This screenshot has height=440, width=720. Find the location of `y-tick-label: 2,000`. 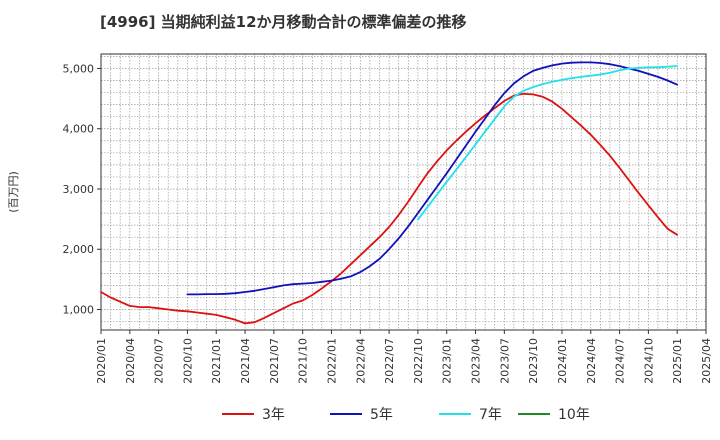

y-tick-label: 2,000 is located at coordinates (79, 249).